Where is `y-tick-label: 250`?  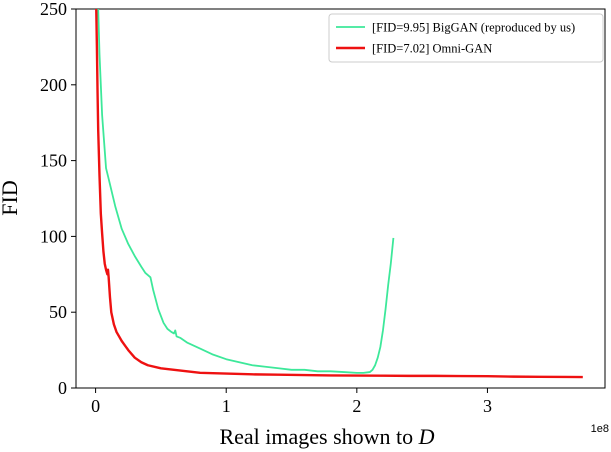 y-tick-label: 250 is located at coordinates (53, 9).